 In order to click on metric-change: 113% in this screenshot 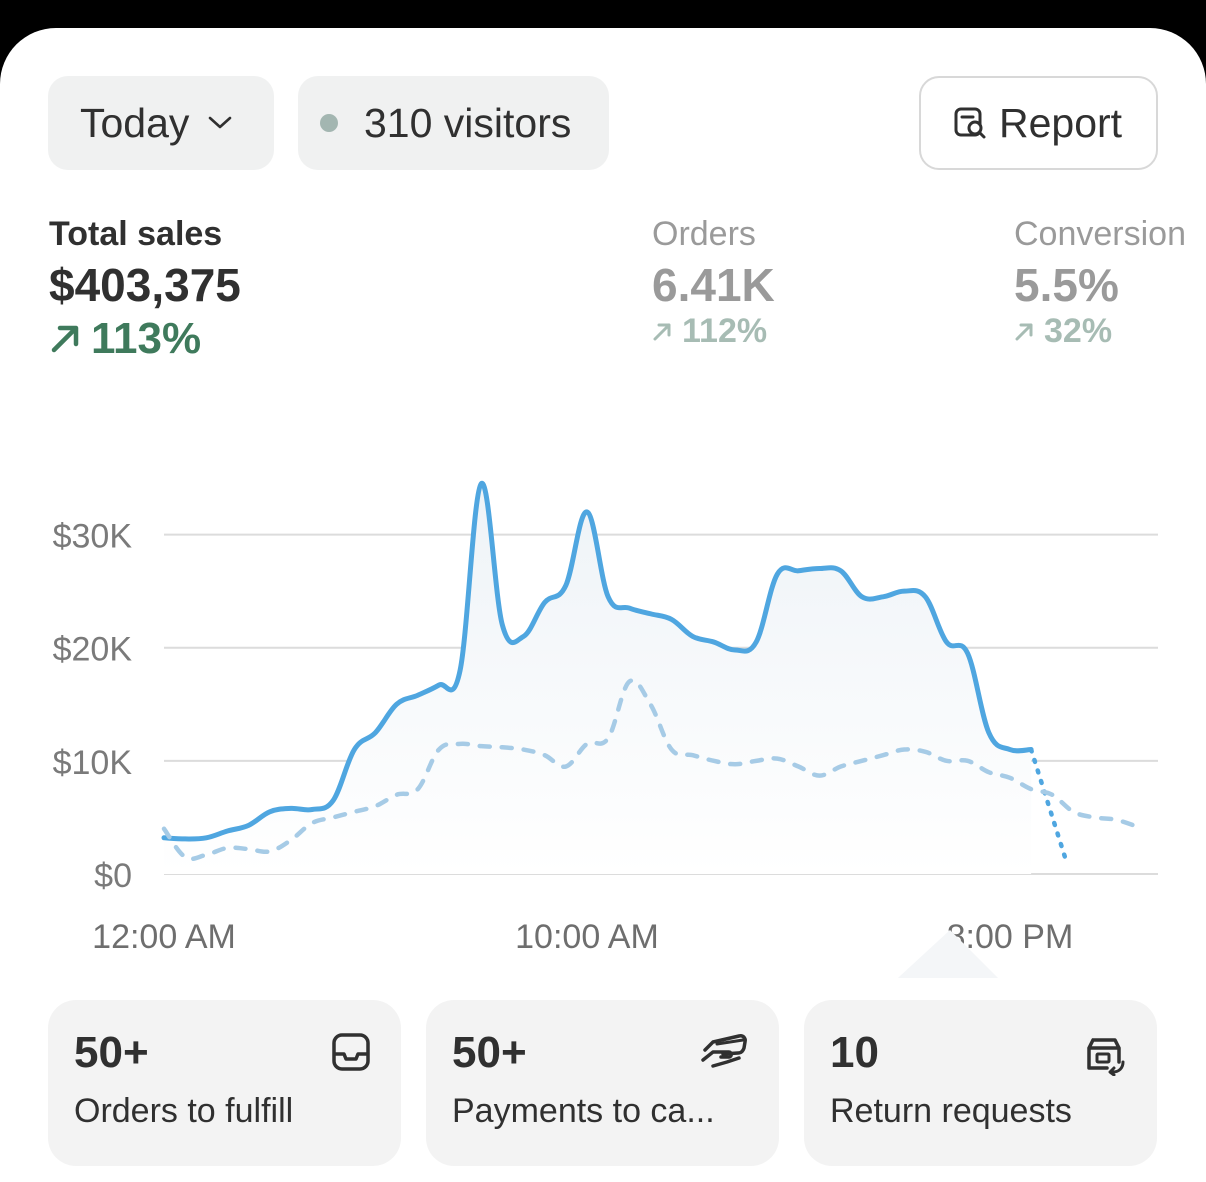, I will do `click(145, 339)`.